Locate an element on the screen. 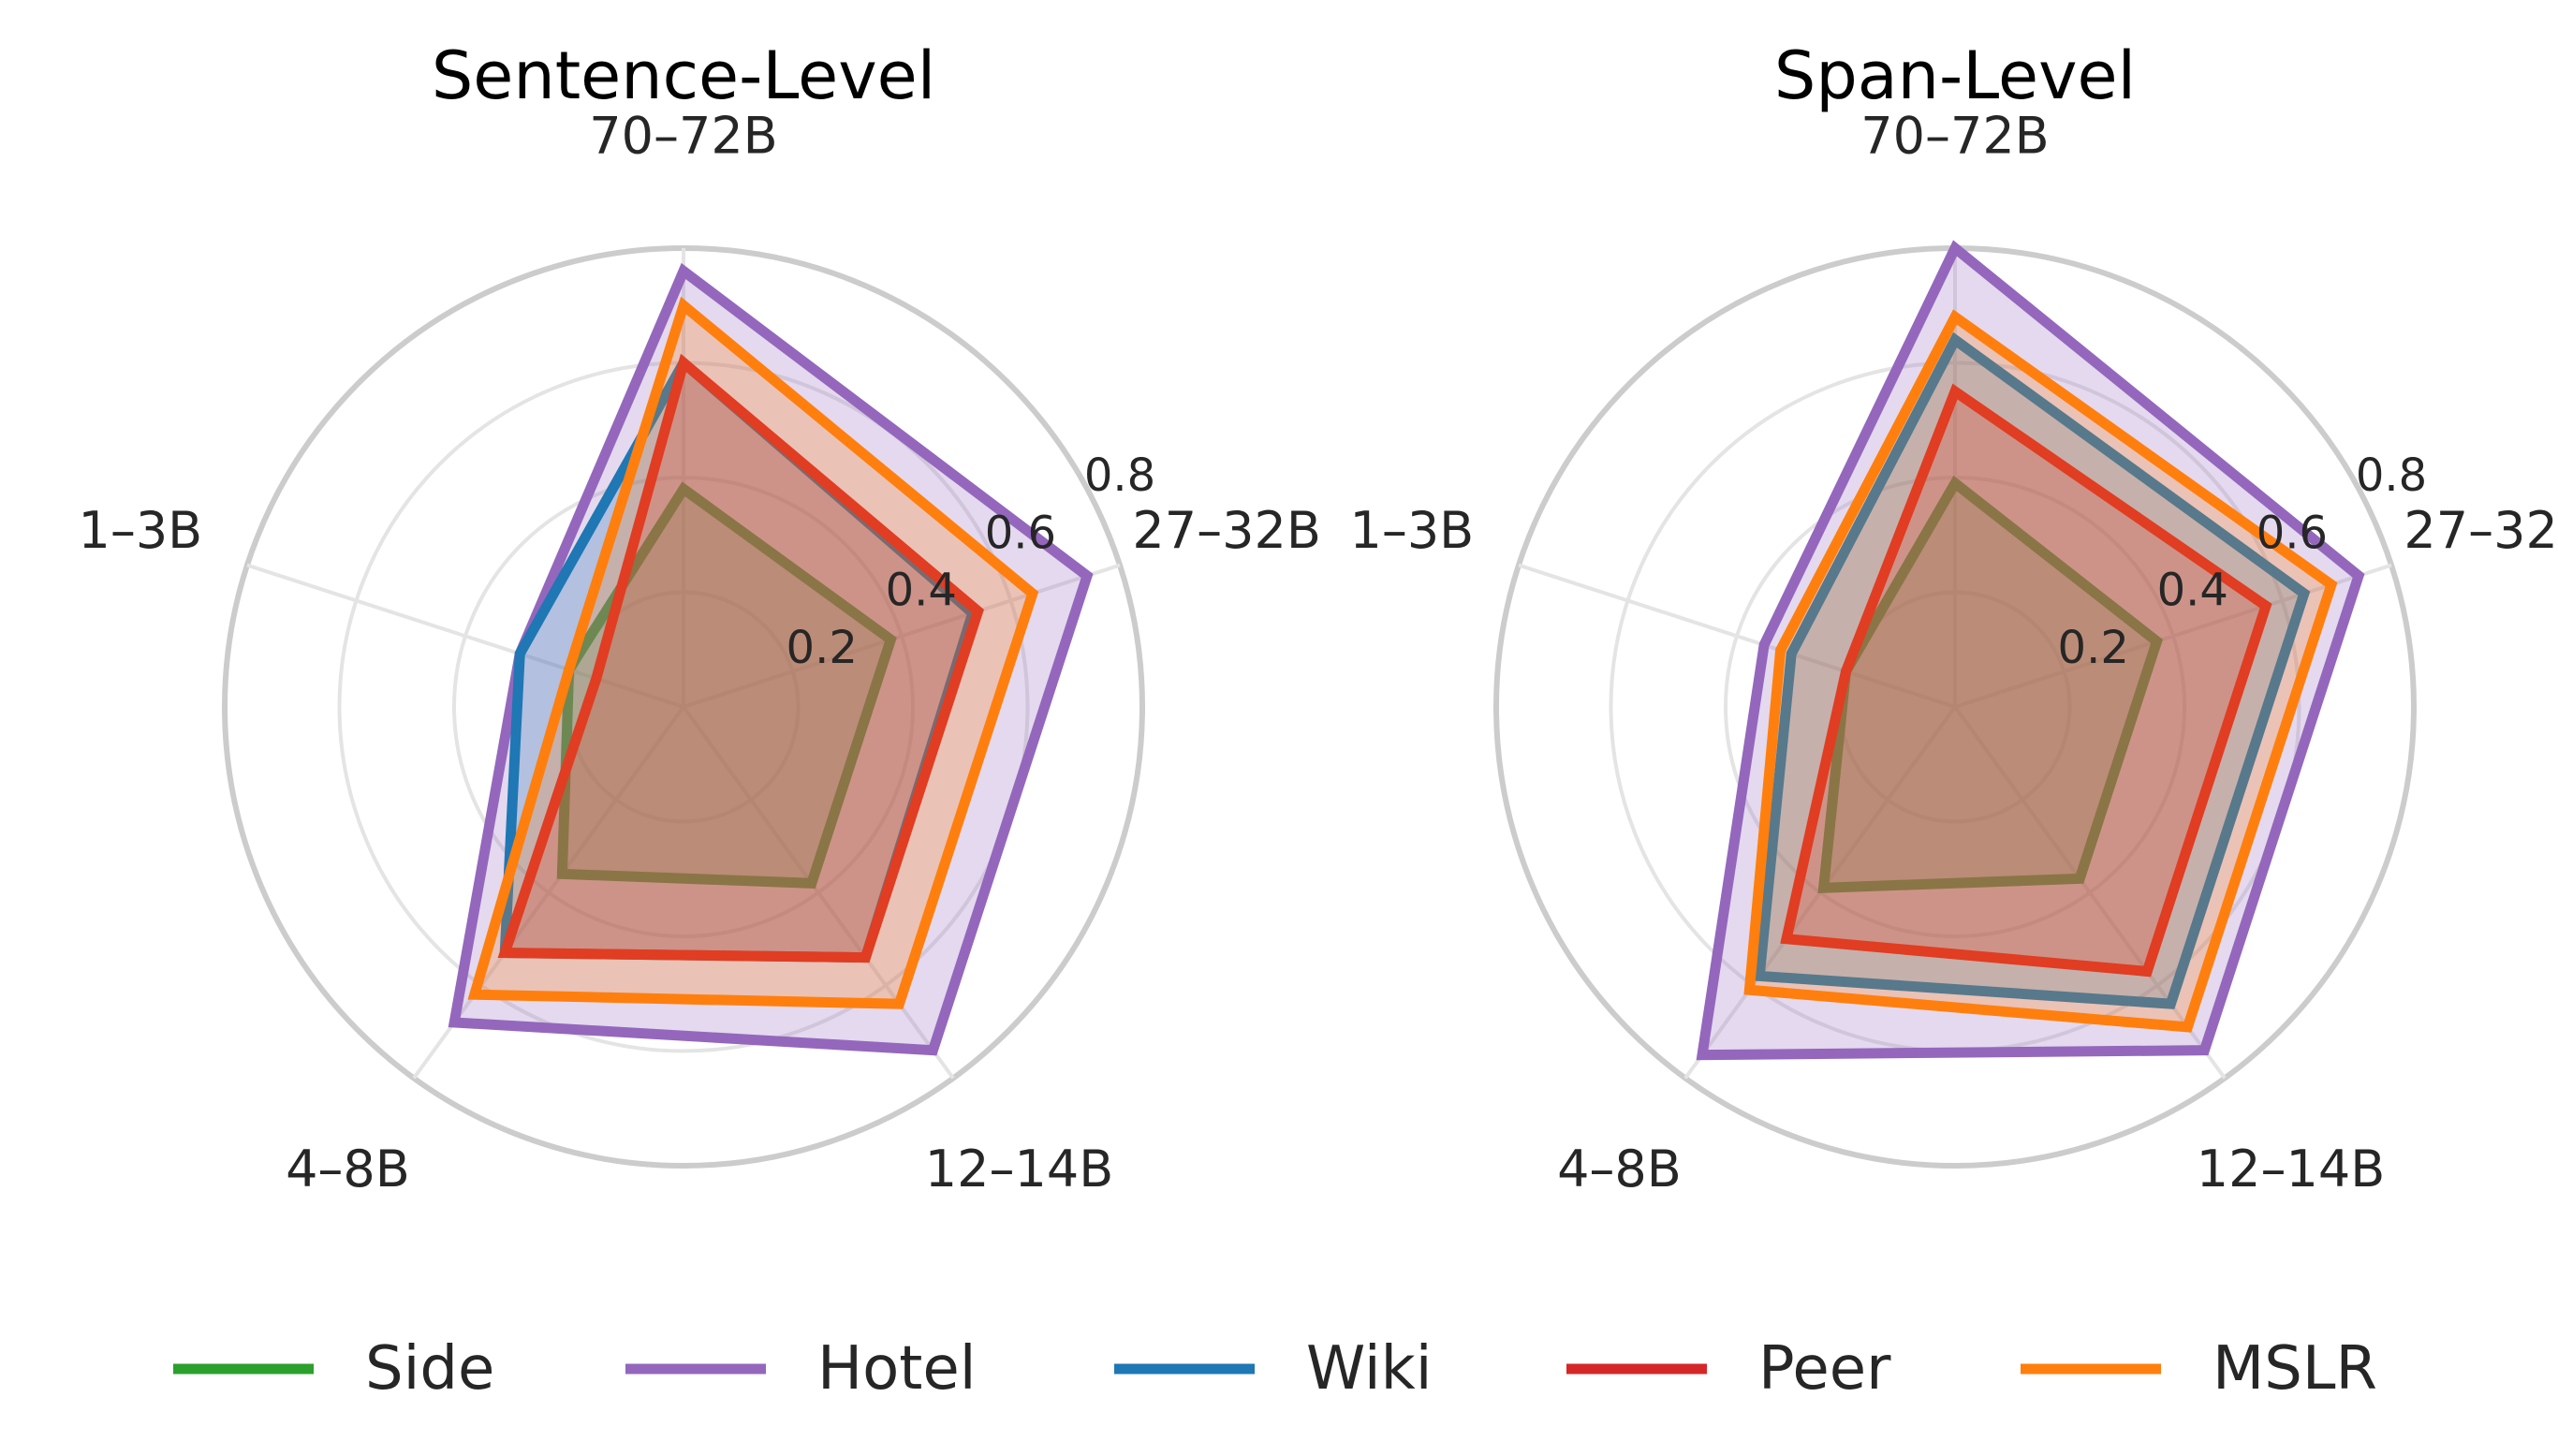 The height and width of the screenshot is (1456, 2558). panel-title: Sentence-Level is located at coordinates (683, 75).